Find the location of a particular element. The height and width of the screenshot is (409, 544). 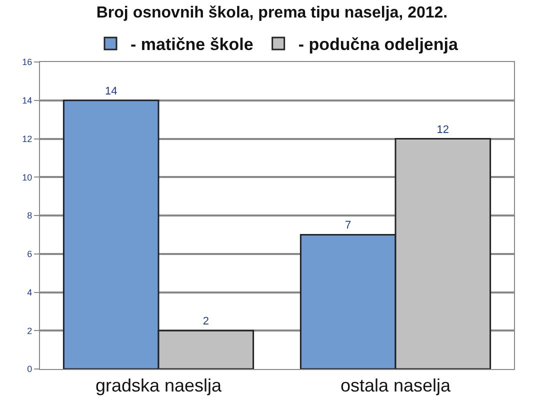

y-tick-label: 10 is located at coordinates (27, 177).